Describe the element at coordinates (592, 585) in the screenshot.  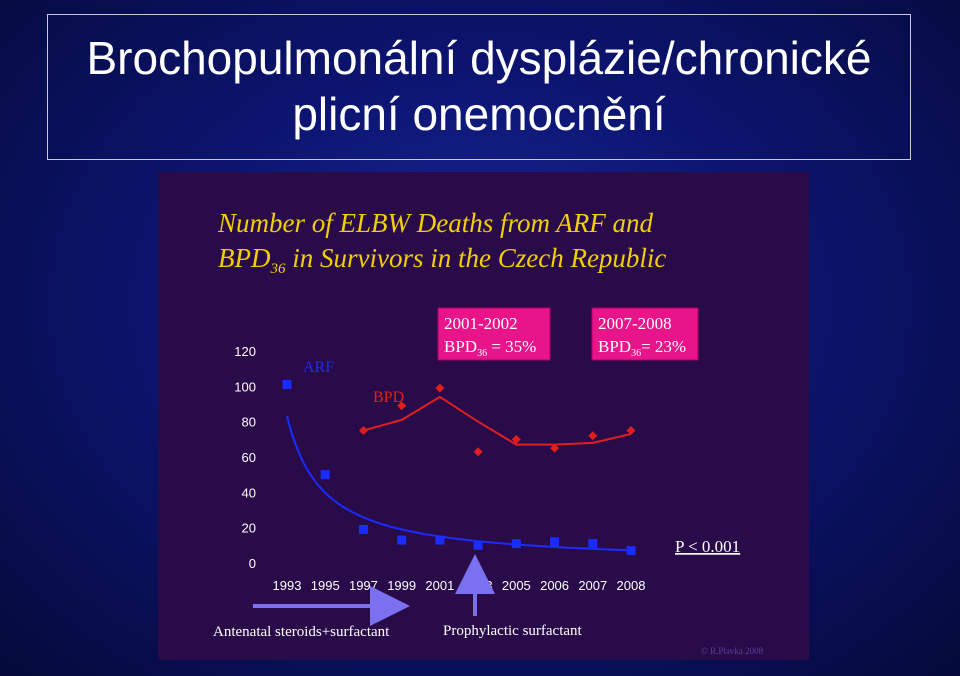
I see `x-tick-label: 2007` at that location.